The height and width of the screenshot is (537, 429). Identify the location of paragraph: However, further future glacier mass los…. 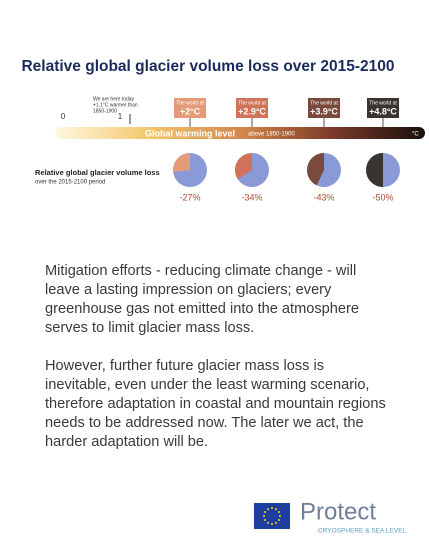
(215, 404).